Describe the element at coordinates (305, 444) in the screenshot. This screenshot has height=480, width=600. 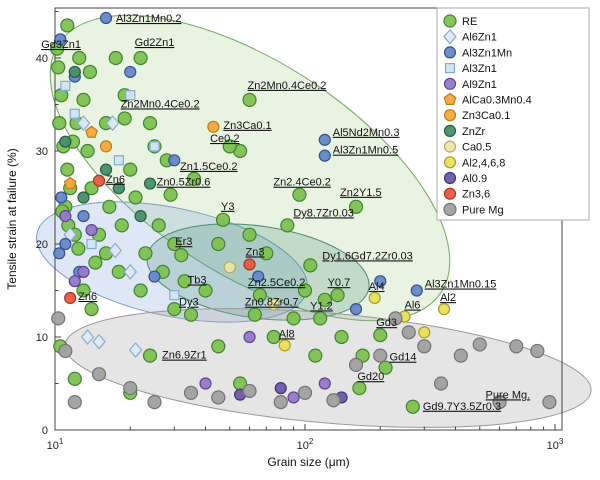
I see `x-tick-label: 10²` at that location.